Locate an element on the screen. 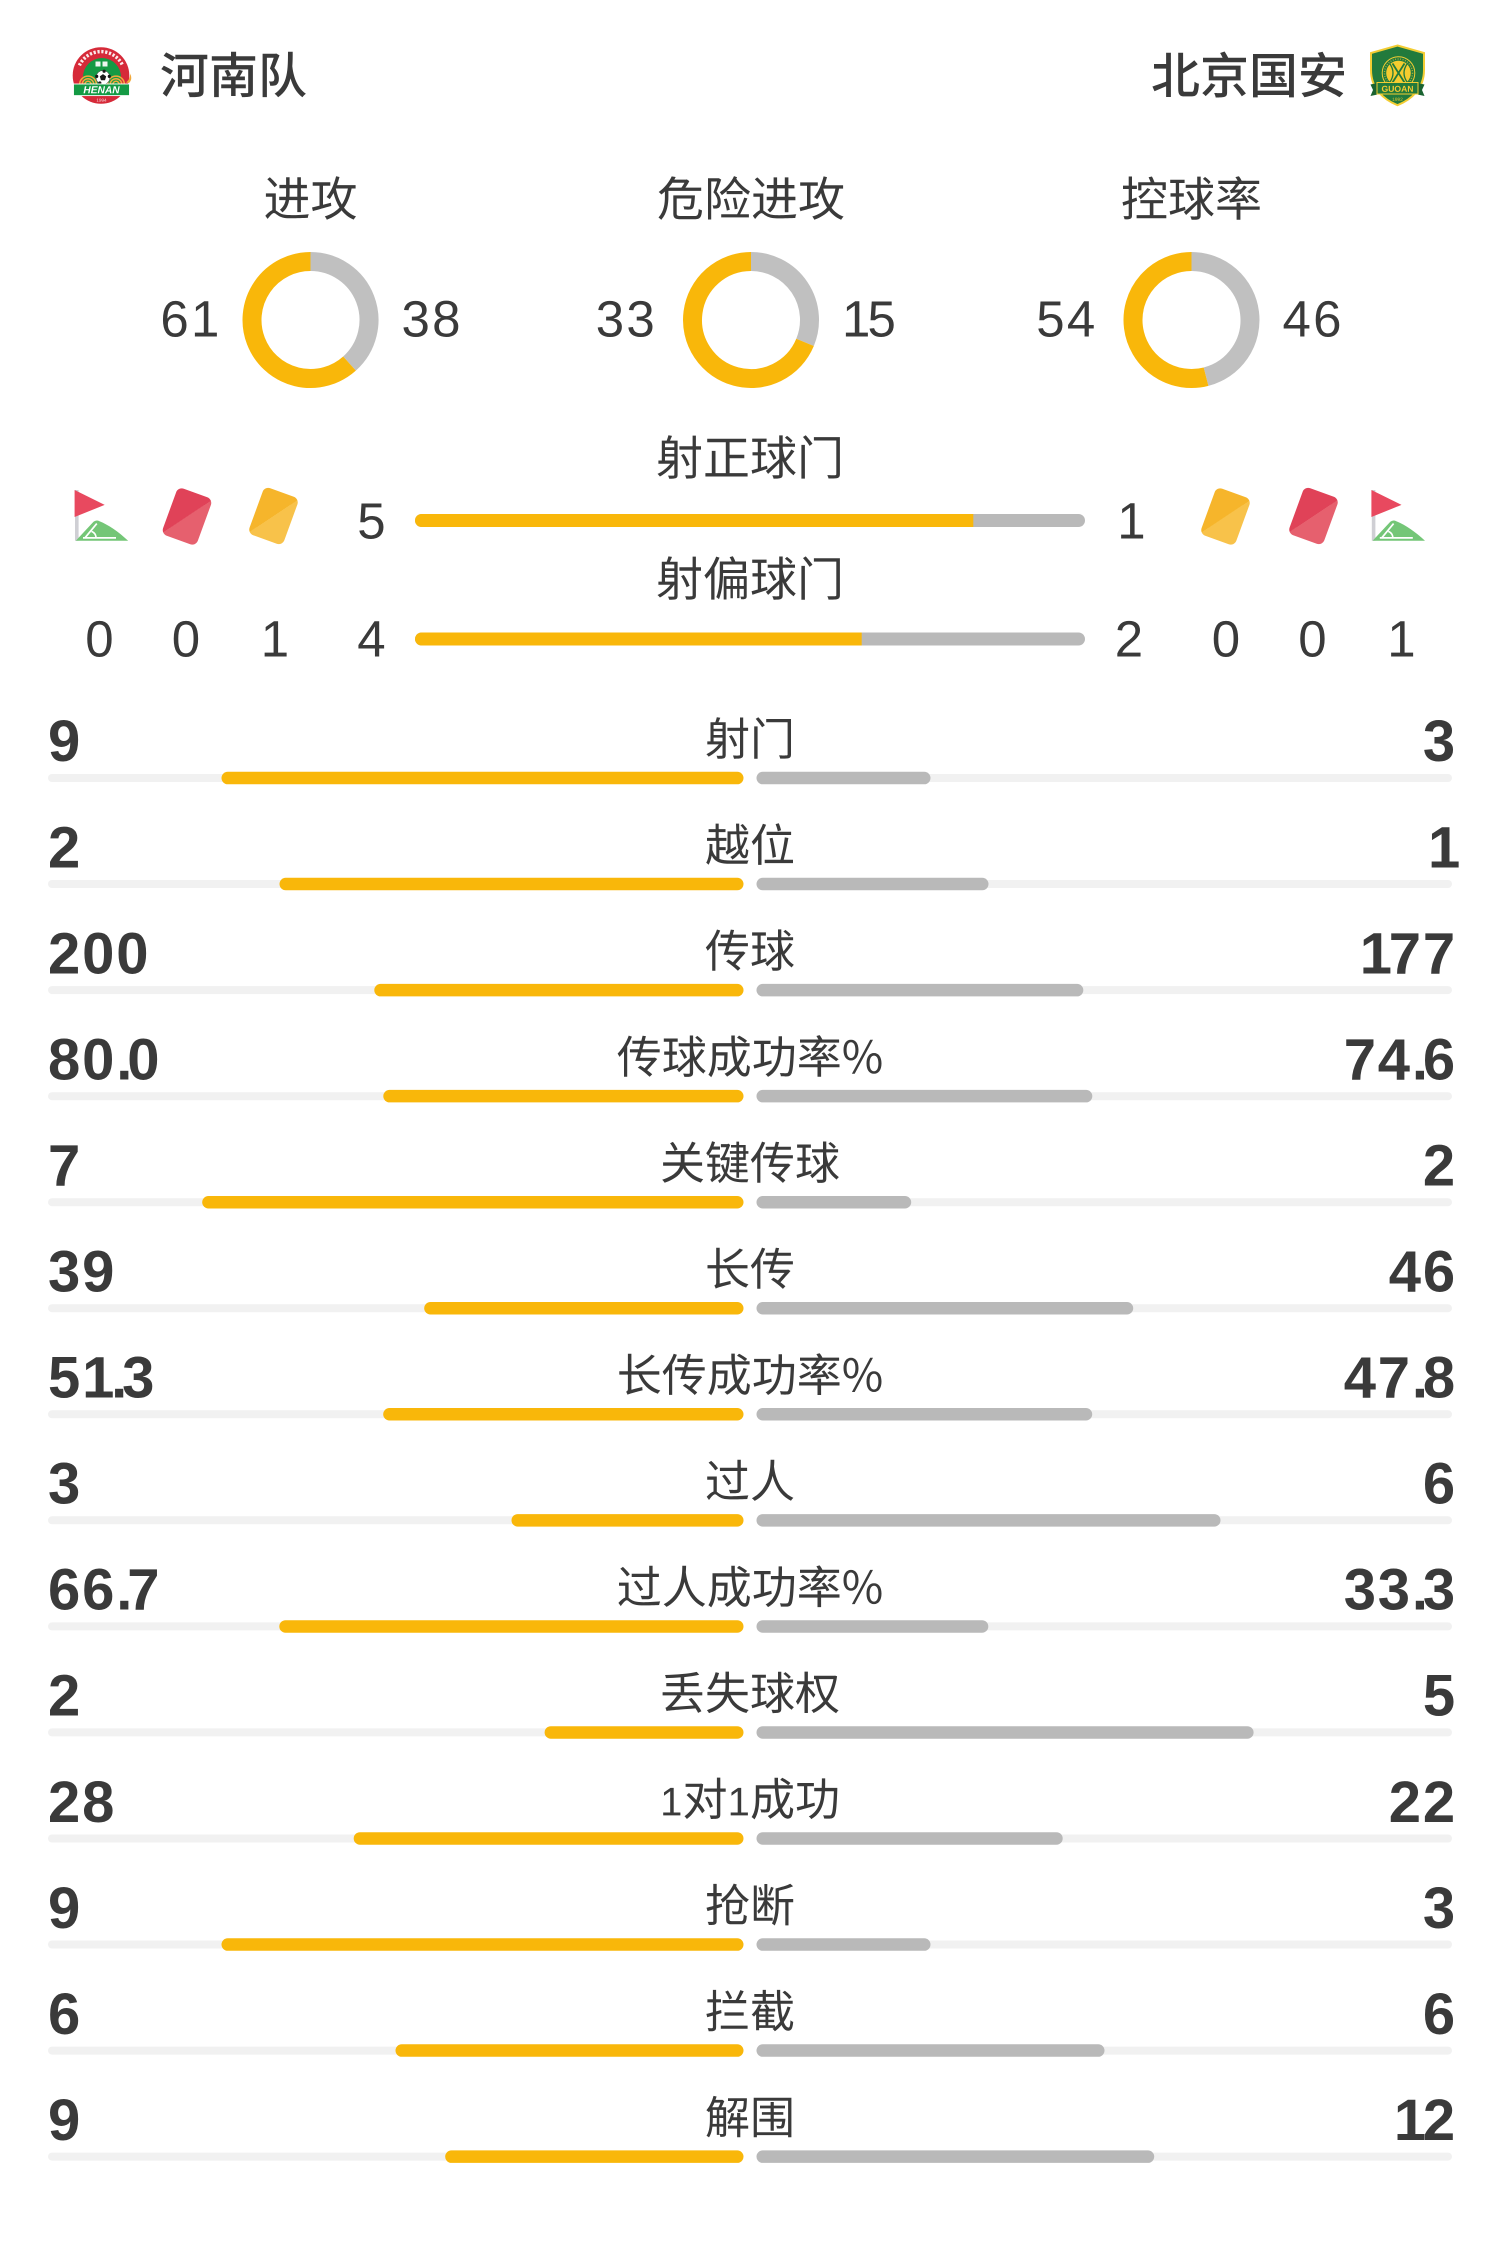  svg-text: 39 is located at coordinates (81, 1272).